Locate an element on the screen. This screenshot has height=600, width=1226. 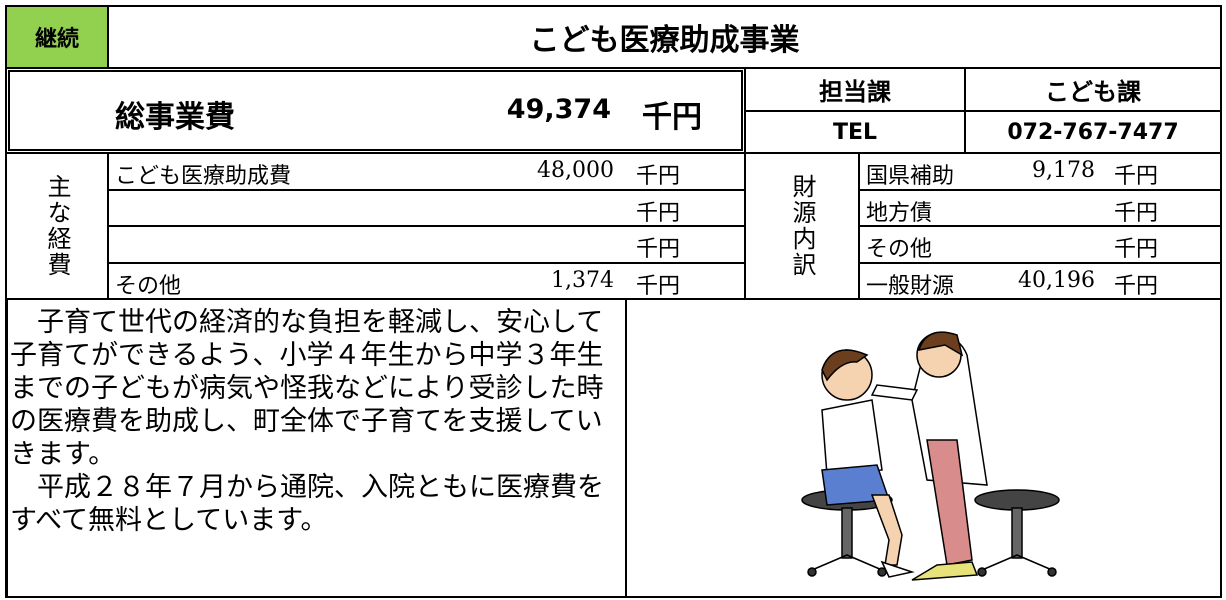
item-name: 地方債 is located at coordinates (899, 213).